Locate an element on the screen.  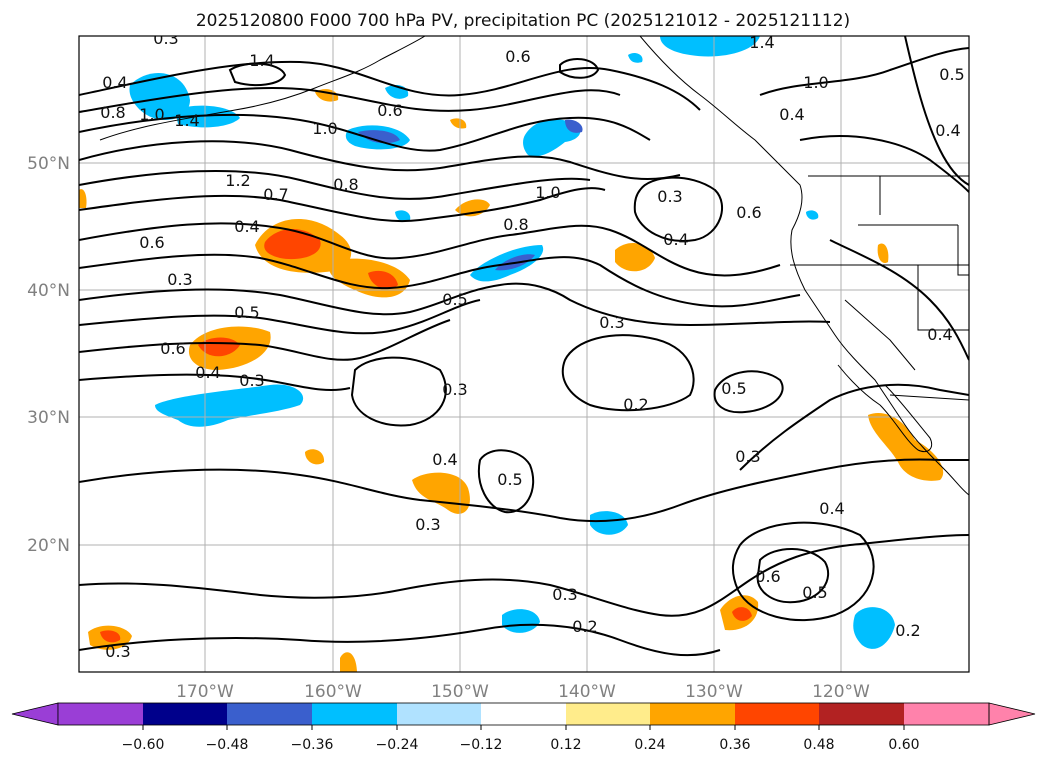
colorbar-tick-label: −0.24 is located at coordinates (397, 745).